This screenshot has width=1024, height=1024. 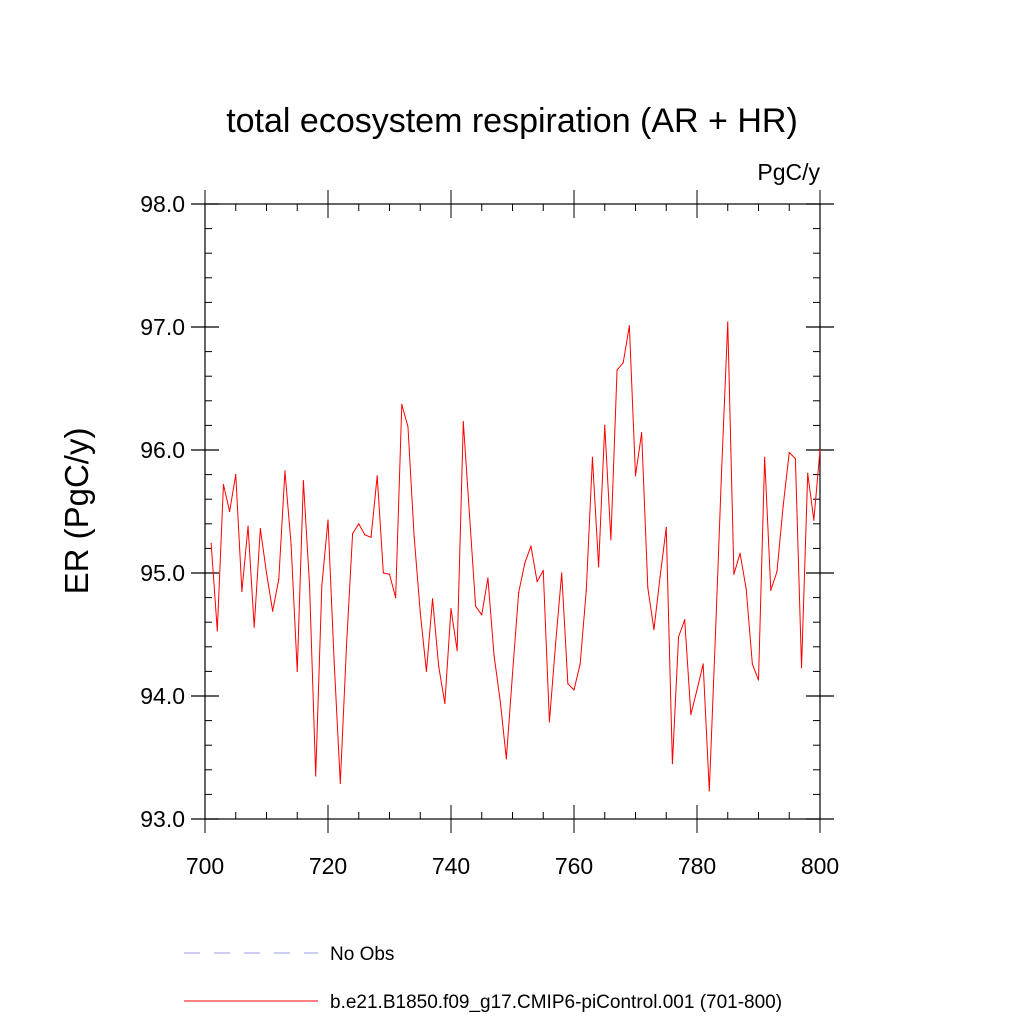 I want to click on x-tick-label: 780, so click(x=697, y=866).